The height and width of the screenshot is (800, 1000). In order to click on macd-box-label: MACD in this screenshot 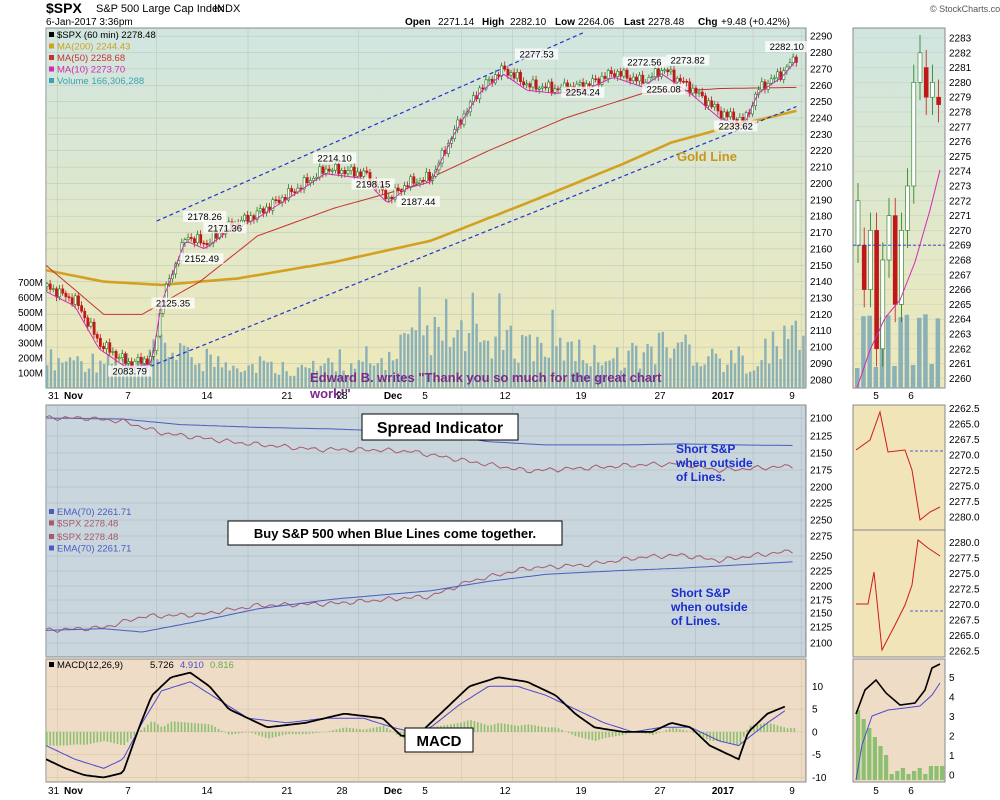, I will do `click(439, 741)`.